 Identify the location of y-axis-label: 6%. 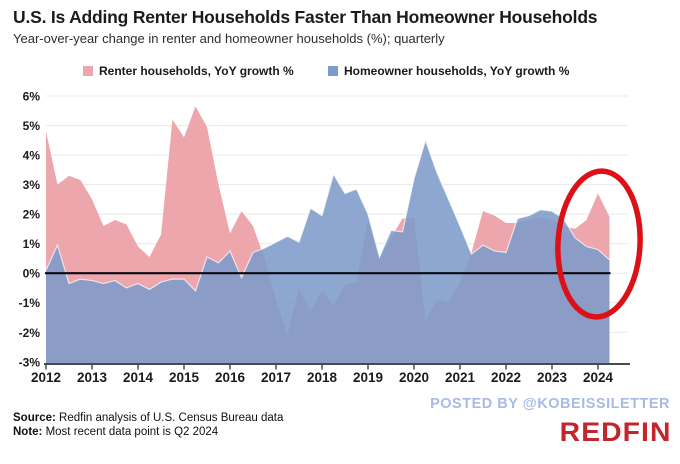
(32, 97).